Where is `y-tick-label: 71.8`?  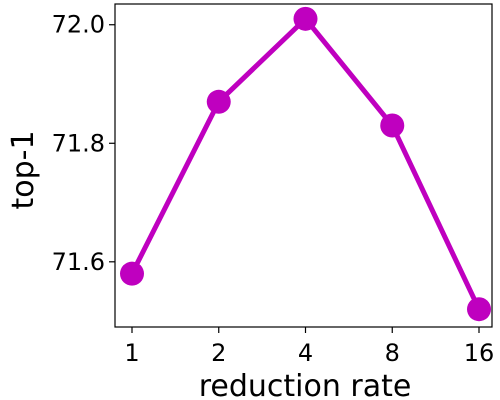
y-tick-label: 71.8 is located at coordinates (78, 143).